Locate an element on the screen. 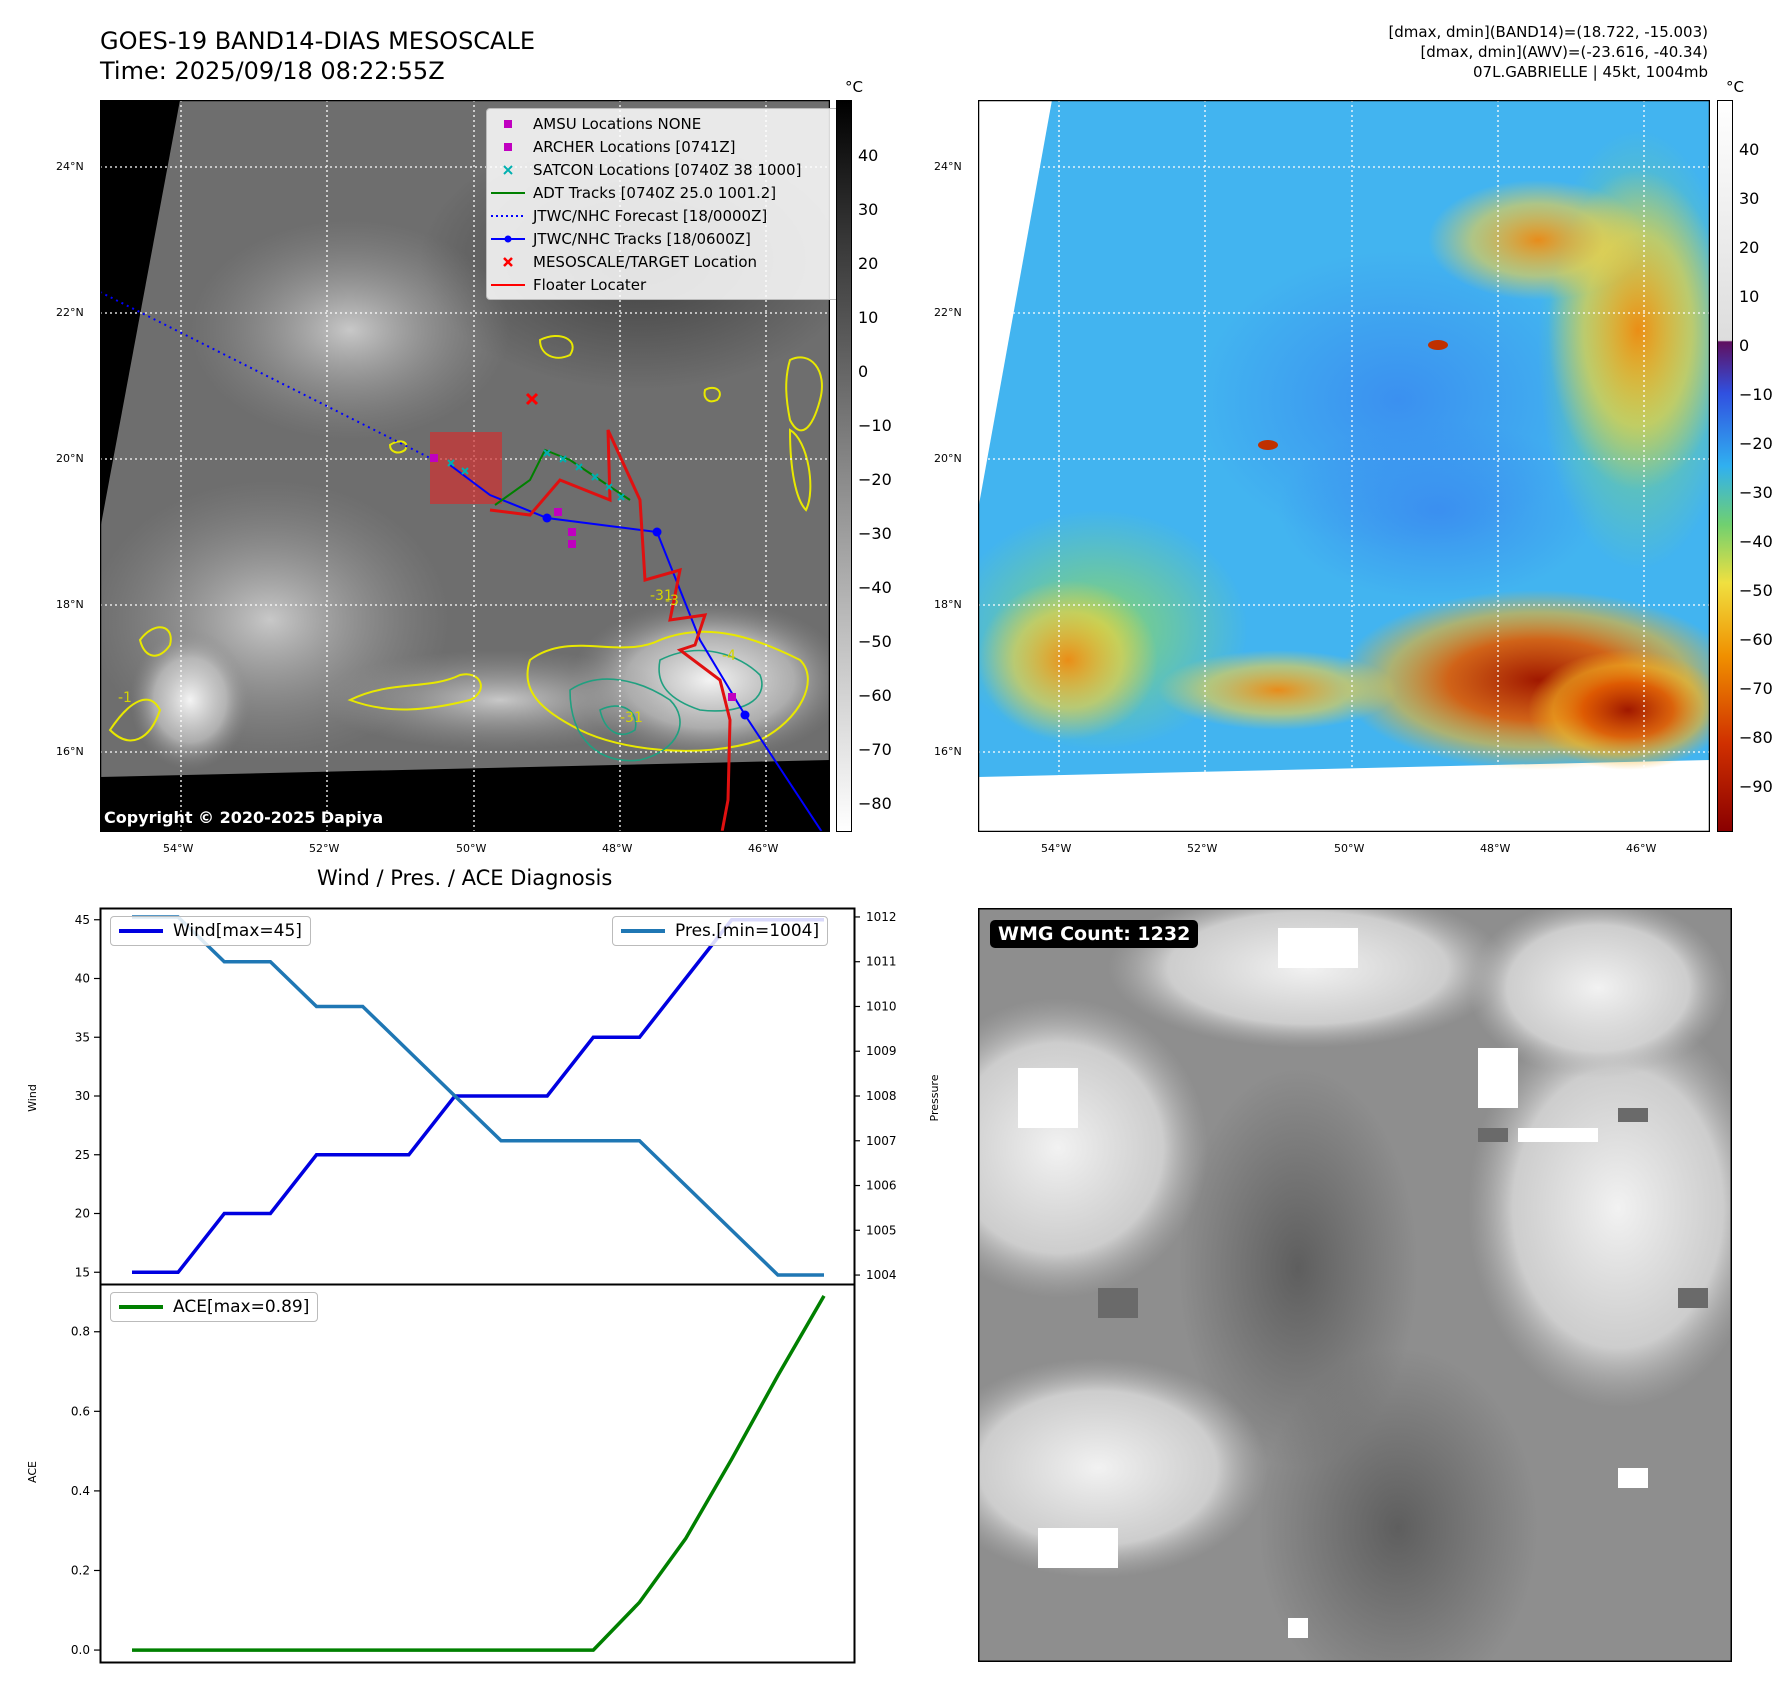 The image size is (1792, 1690). grayscale-colorbar is located at coordinates (844, 466).